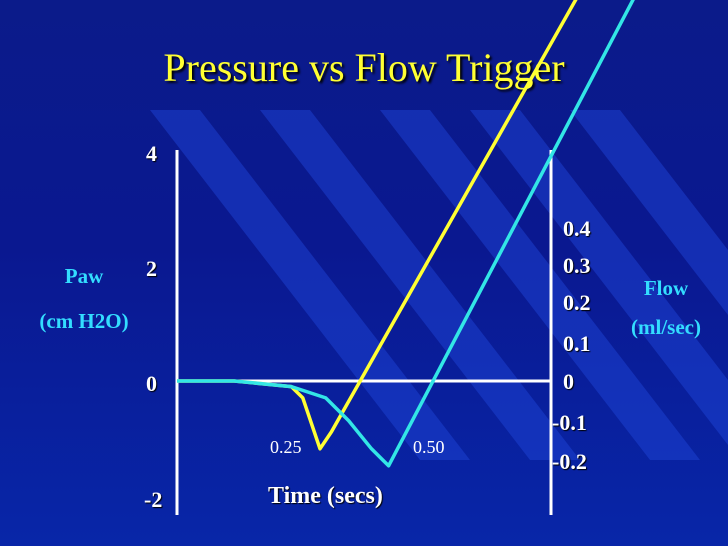  Describe the element at coordinates (364, 67) in the screenshot. I see `slide-title: Pressure vs Flow Trigger` at that location.